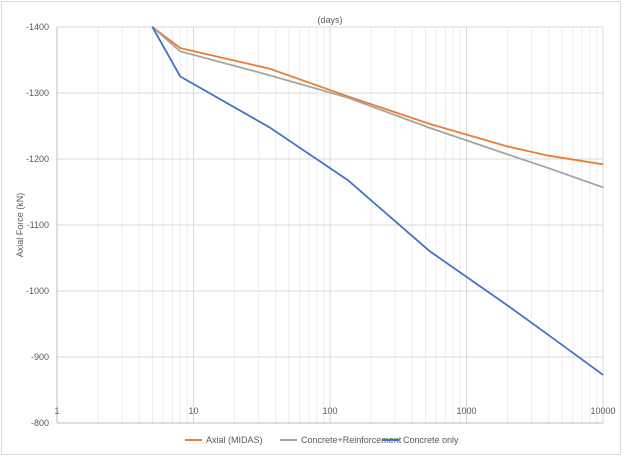 The height and width of the screenshot is (458, 624). I want to click on y-tick-label: -900, so click(40, 357).